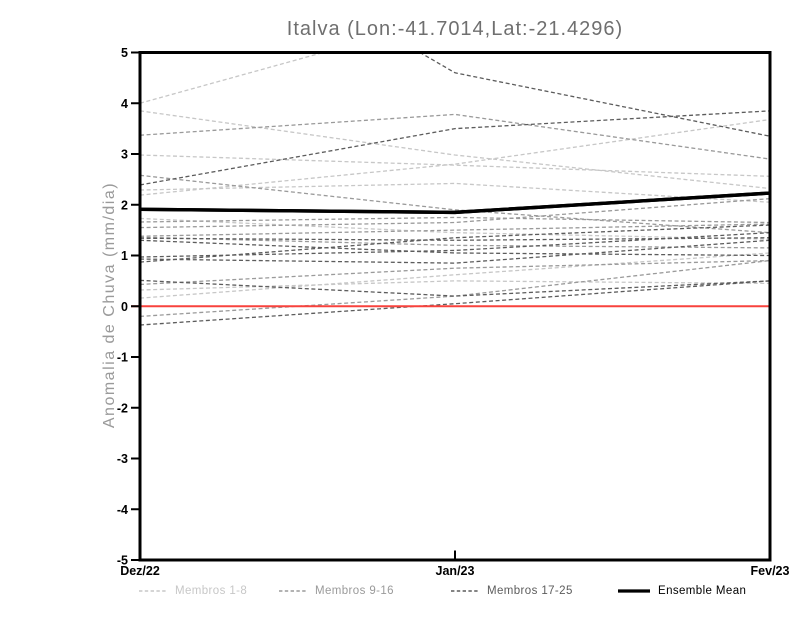  Describe the element at coordinates (455, 571) in the screenshot. I see `x-tick-label: Jan/23` at that location.